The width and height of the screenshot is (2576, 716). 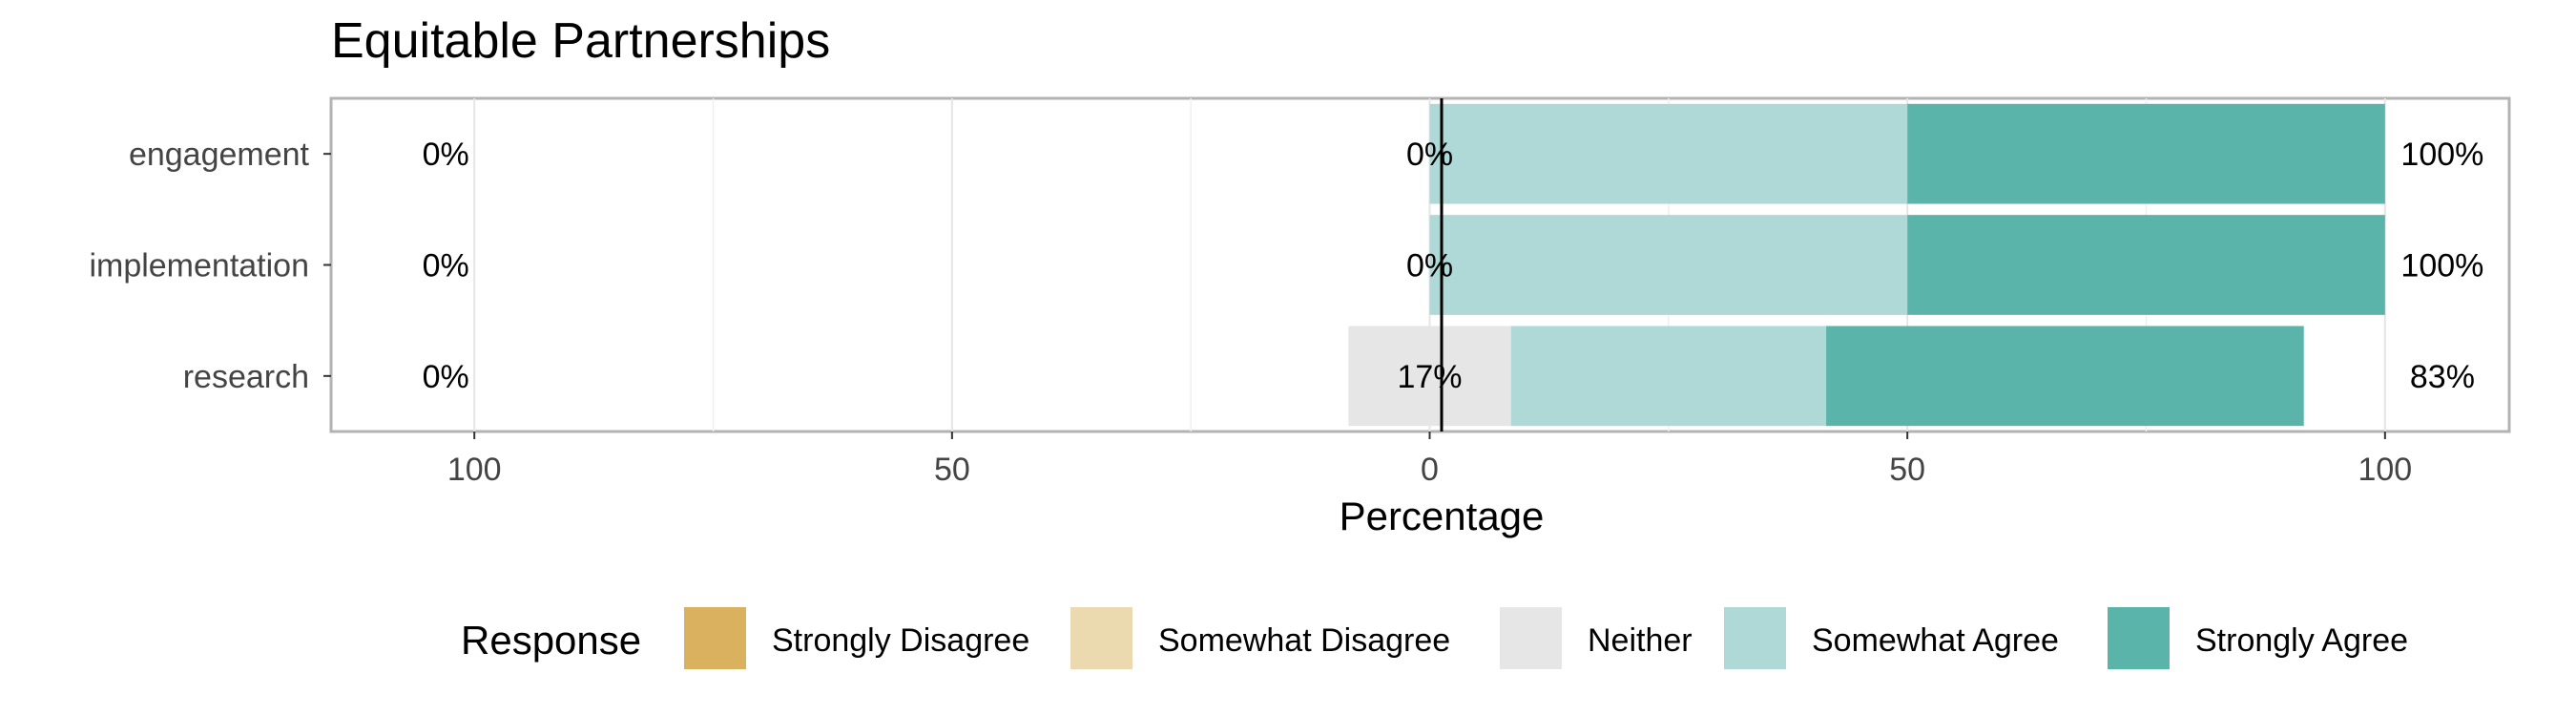 What do you see at coordinates (2442, 377) in the screenshot?
I see `right-percent-label: 83%` at bounding box center [2442, 377].